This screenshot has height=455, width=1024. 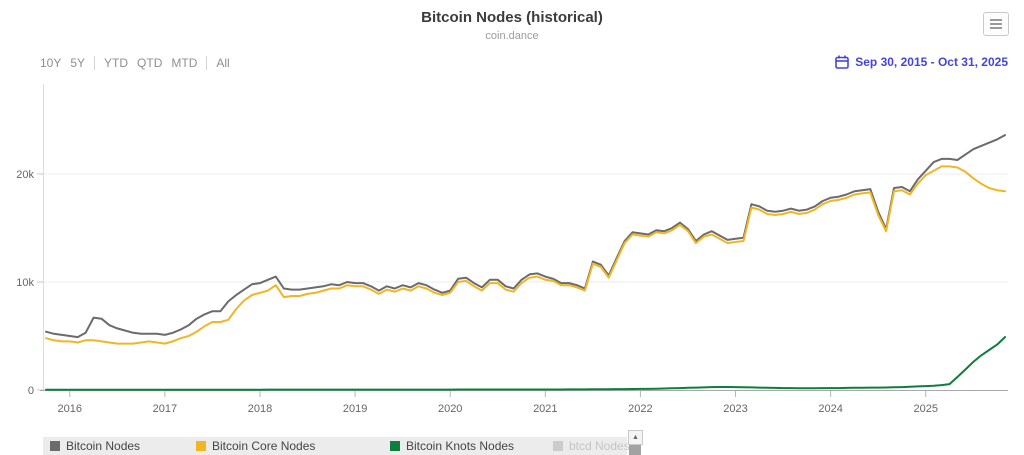 I want to click on legend-item-bitcoin-nodes: Bitcoin Nodes, so click(x=95, y=446).